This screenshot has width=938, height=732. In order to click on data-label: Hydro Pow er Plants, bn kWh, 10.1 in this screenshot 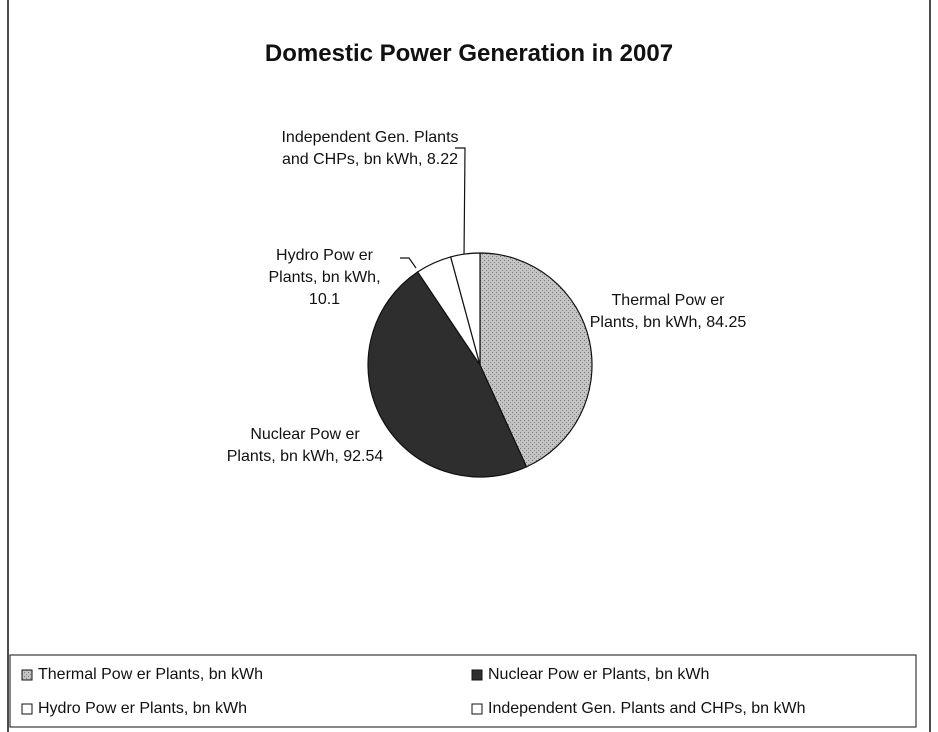, I will do `click(324, 277)`.